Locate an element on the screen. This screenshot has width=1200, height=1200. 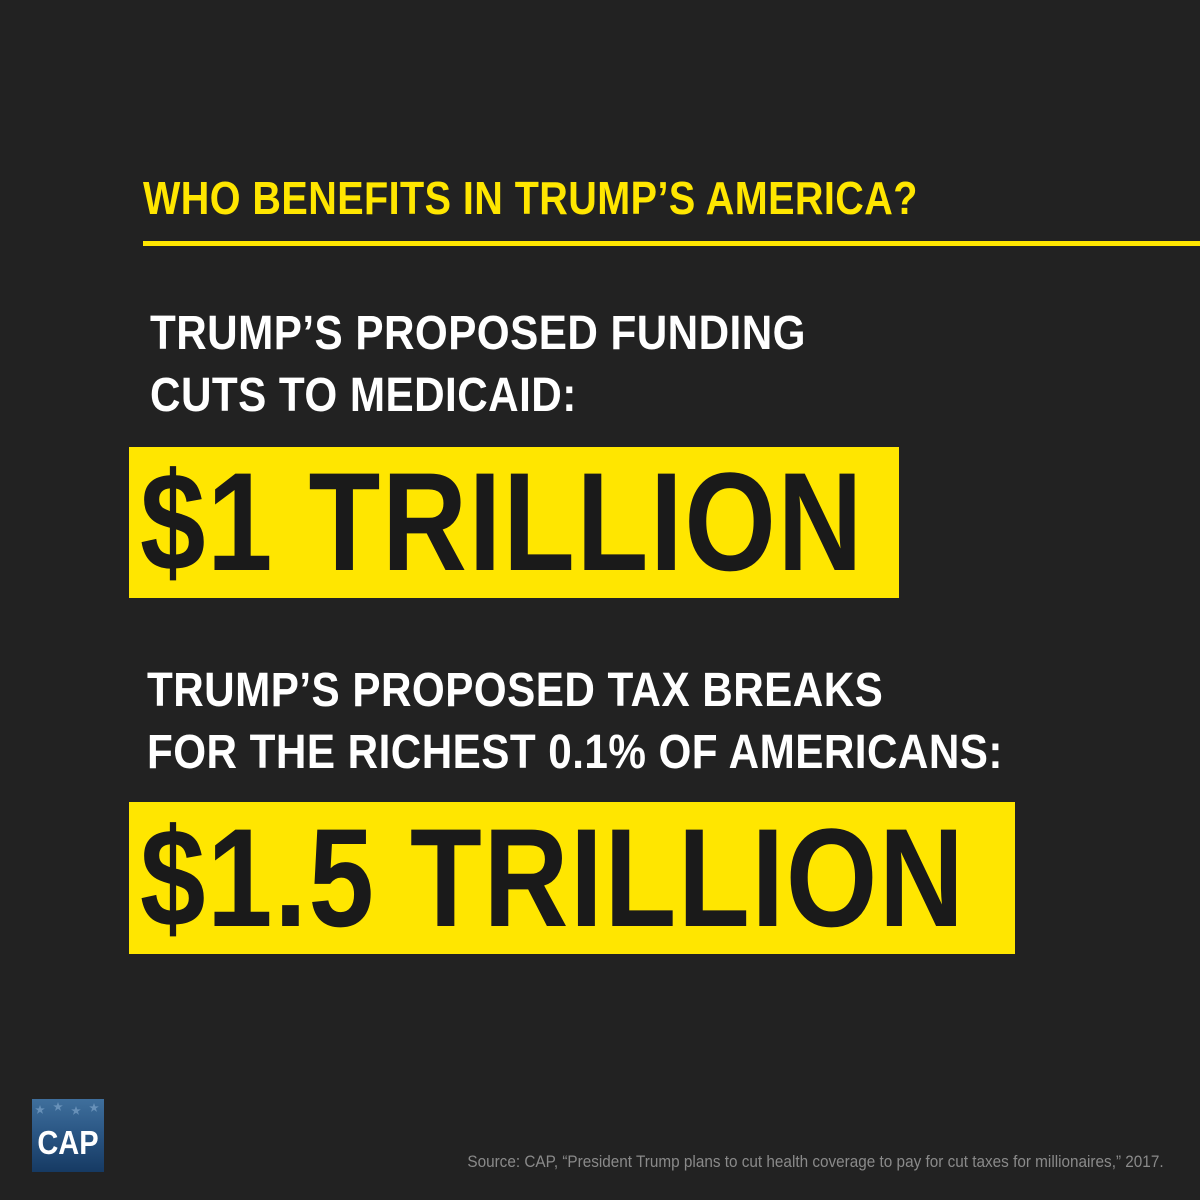
cap-logo-text: CAP is located at coordinates (68, 1142).